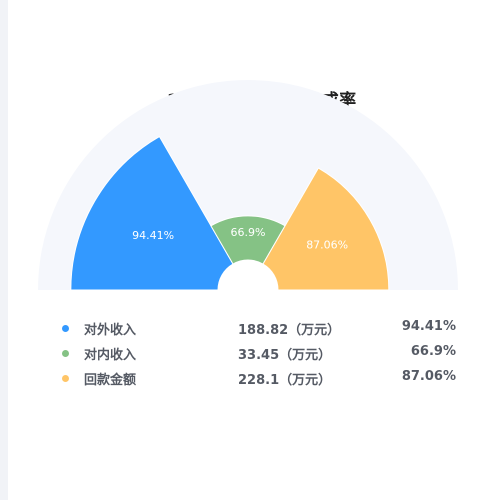 This screenshot has width=500, height=500. I want to click on slice-value-label-1: 94.41%, so click(153, 235).